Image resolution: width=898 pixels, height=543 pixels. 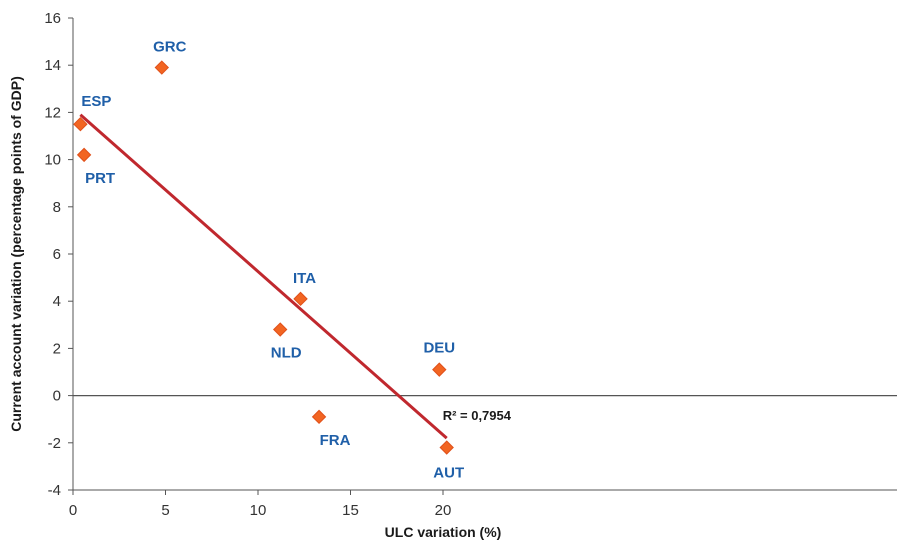 What do you see at coordinates (443, 510) in the screenshot?
I see `x-tick-label: 20` at bounding box center [443, 510].